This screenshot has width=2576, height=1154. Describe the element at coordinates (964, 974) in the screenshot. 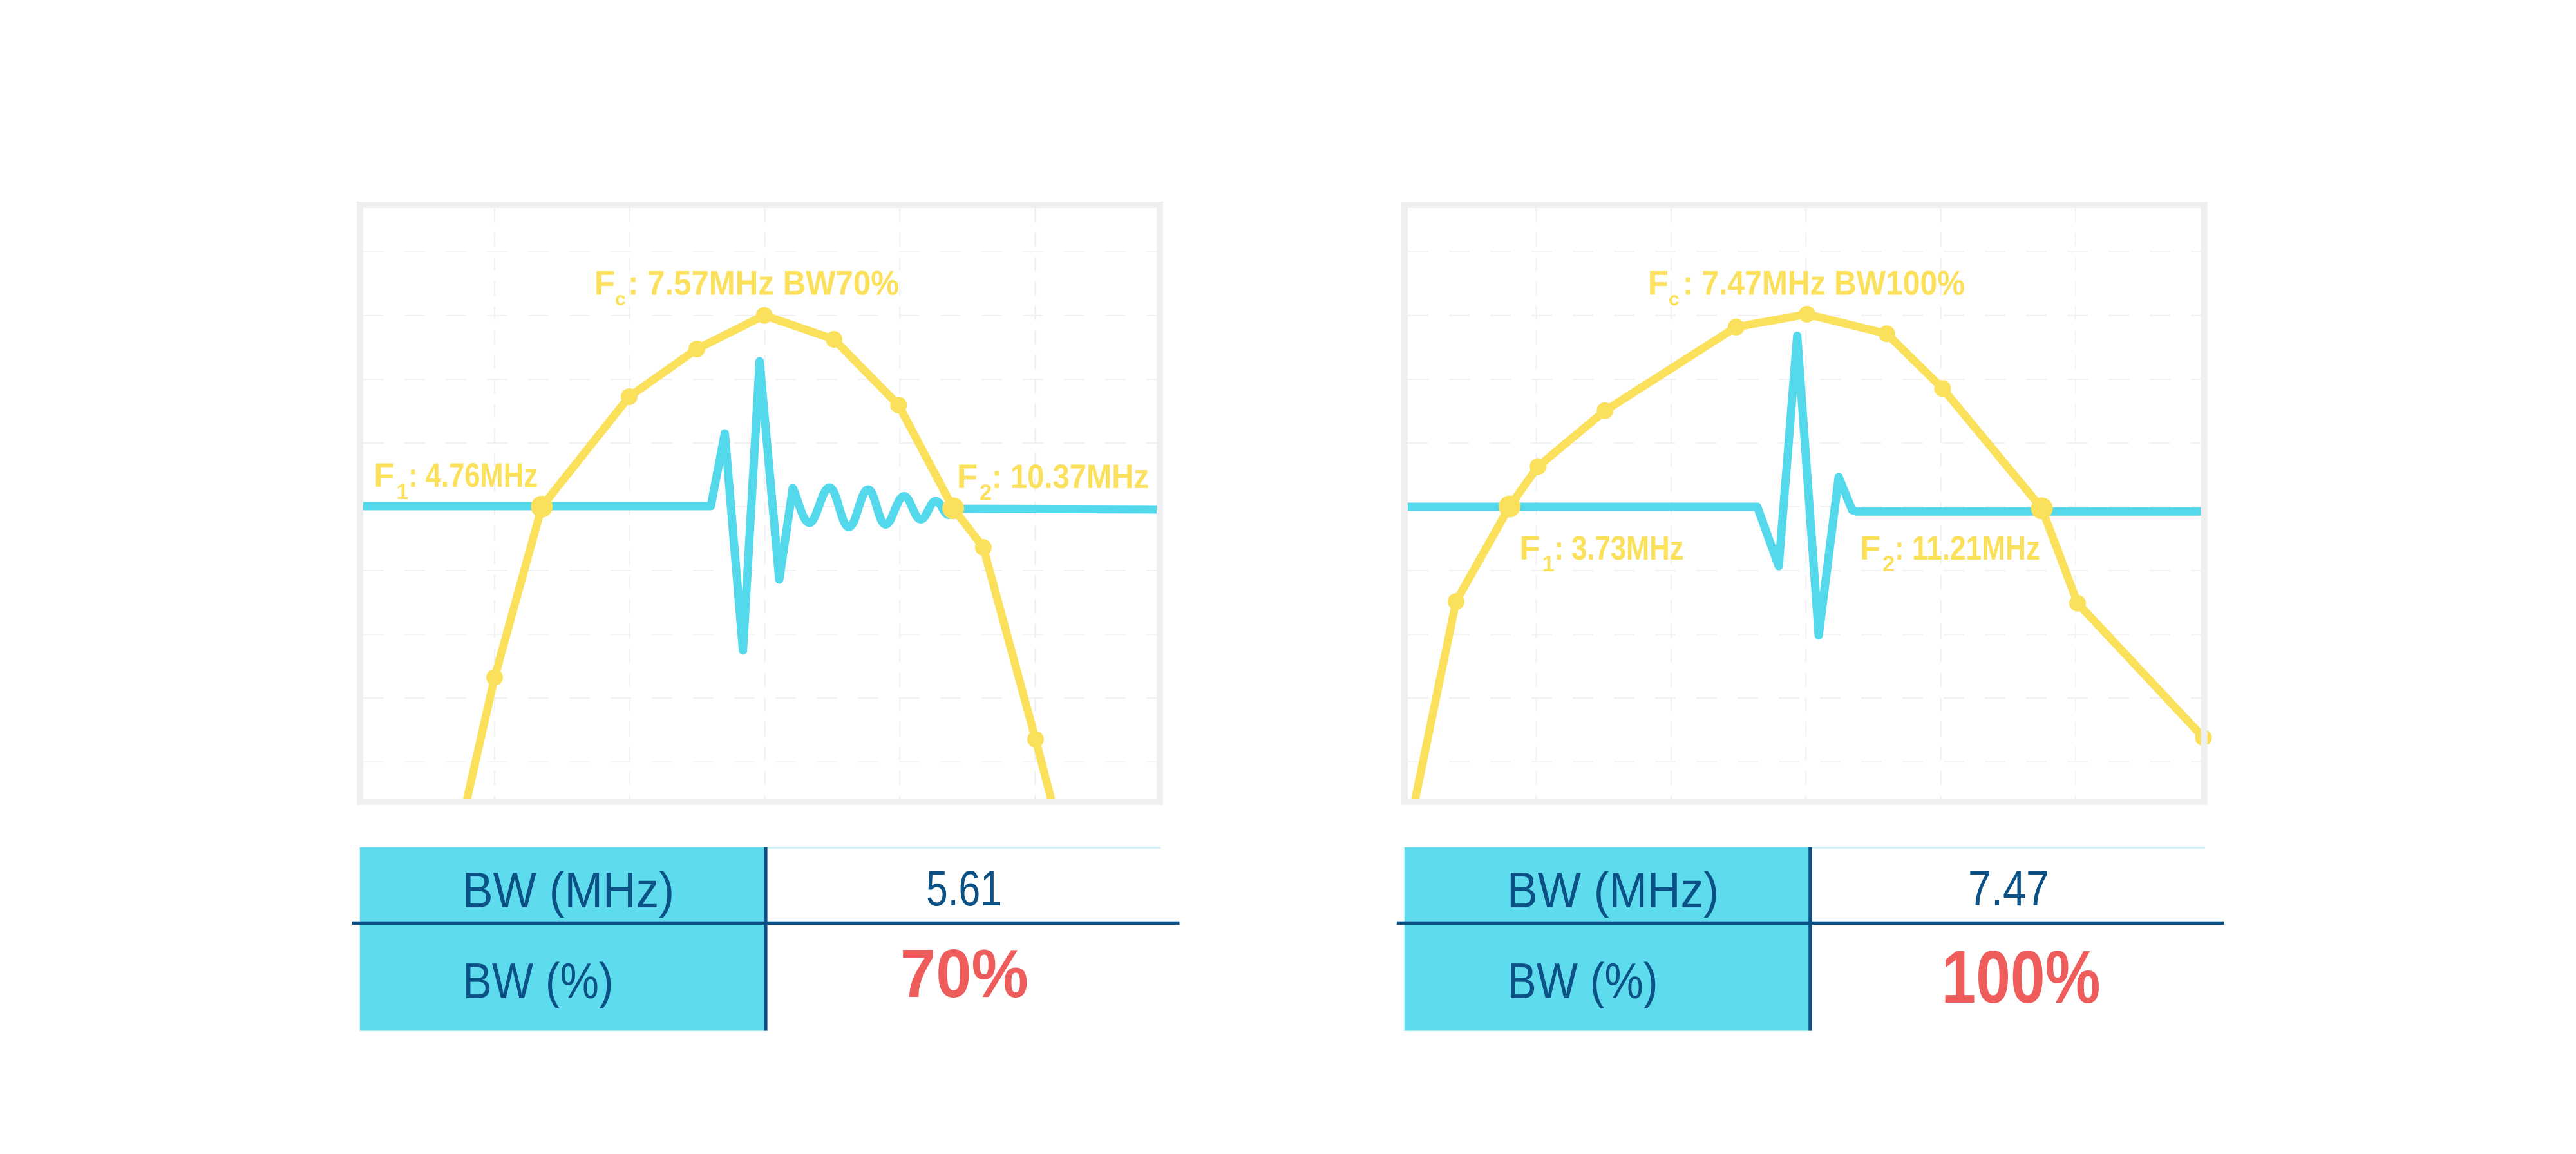

I see `svg-text: 70%` at that location.